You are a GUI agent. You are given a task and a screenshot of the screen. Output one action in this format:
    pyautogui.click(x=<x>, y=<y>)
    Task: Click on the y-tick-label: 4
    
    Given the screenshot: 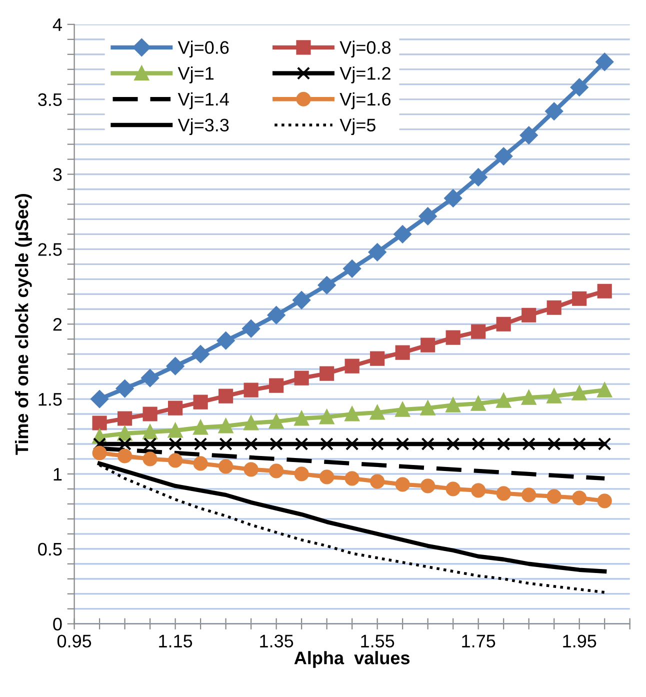 What is the action you would take?
    pyautogui.click(x=57, y=24)
    